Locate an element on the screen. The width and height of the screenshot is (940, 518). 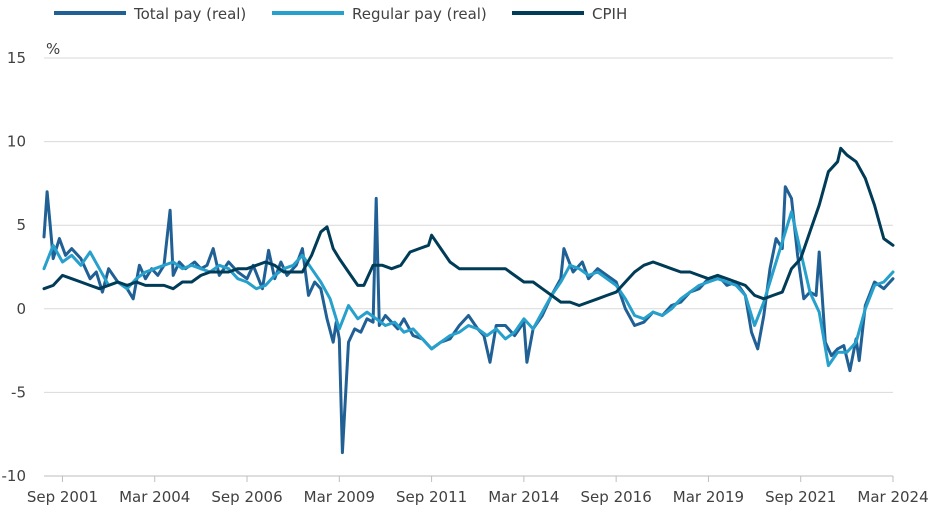
x-tick-label: Mar 2014 is located at coordinates (523, 497).